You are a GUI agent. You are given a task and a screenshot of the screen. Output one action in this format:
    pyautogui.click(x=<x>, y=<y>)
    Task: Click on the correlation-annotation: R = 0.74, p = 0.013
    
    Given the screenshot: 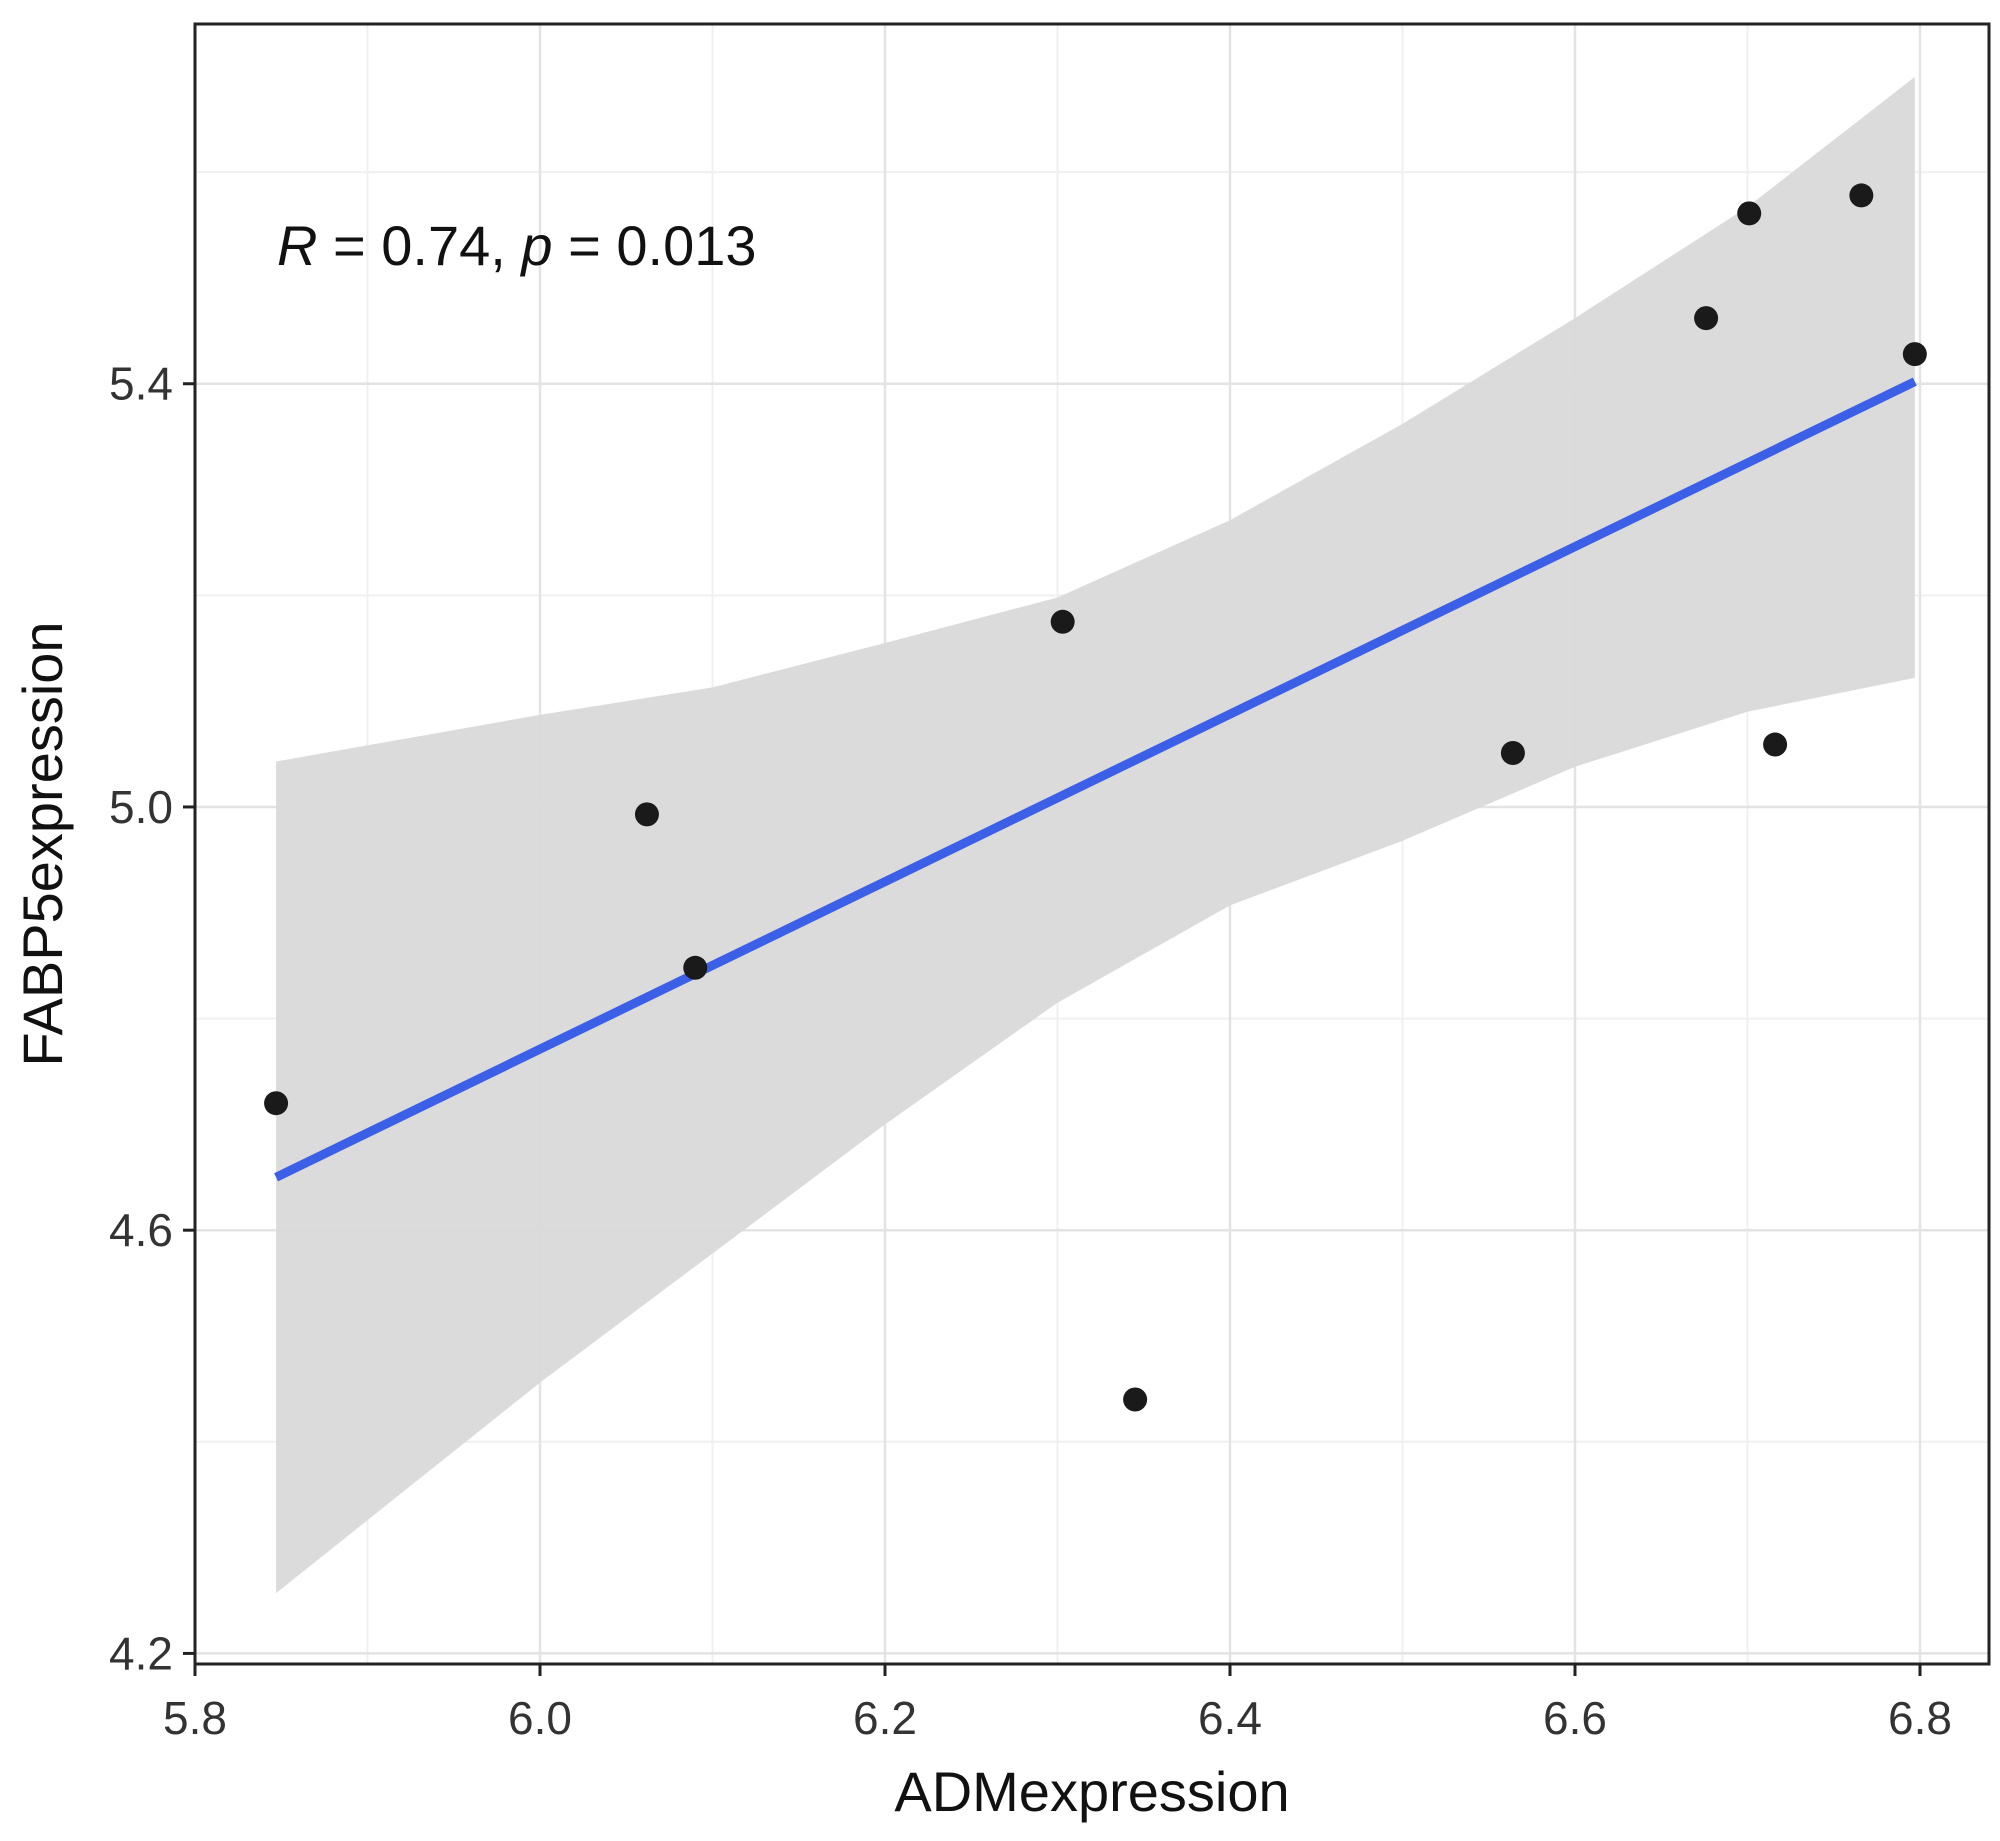 What is the action you would take?
    pyautogui.click(x=517, y=245)
    